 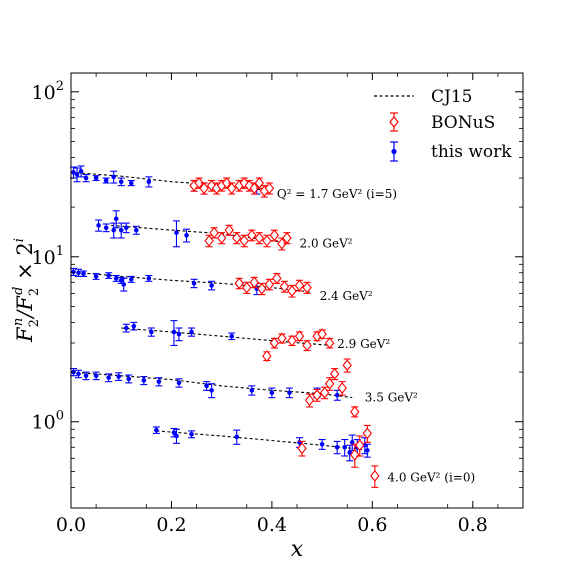 I want to click on x-tick-label: 0.4, so click(x=272, y=525).